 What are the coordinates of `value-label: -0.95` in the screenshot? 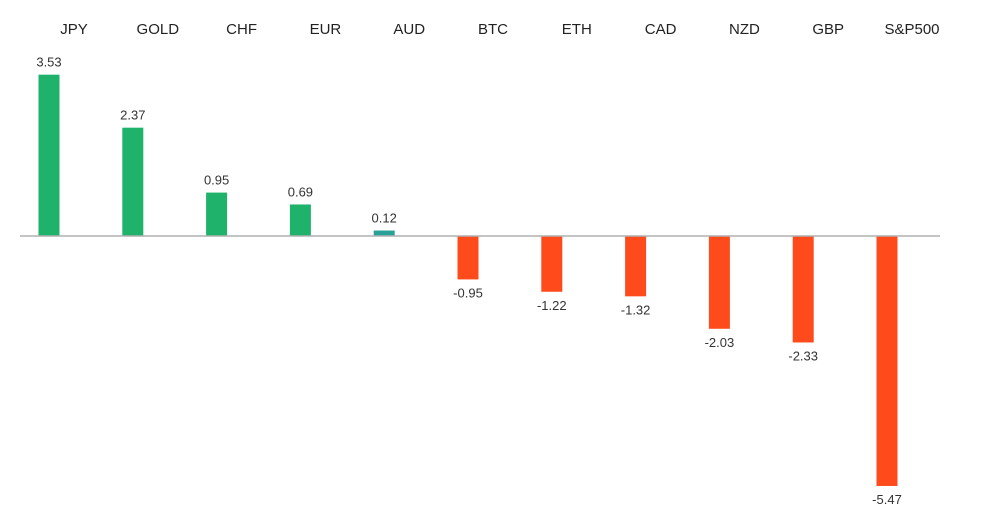 It's located at (468, 292).